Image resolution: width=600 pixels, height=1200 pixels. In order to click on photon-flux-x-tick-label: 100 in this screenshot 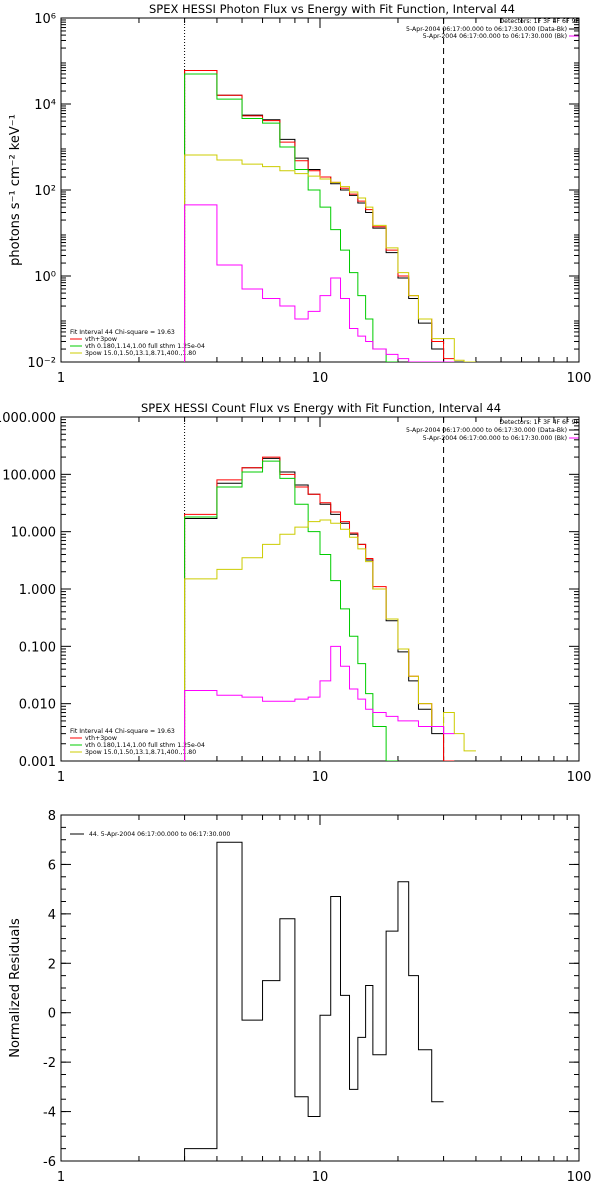, I will do `click(579, 378)`.